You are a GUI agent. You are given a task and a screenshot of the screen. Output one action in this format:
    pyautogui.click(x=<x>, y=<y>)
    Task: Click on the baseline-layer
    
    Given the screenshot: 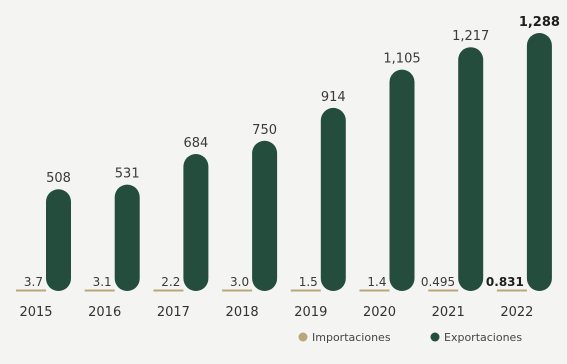 What is the action you would take?
    pyautogui.click(x=271, y=290)
    